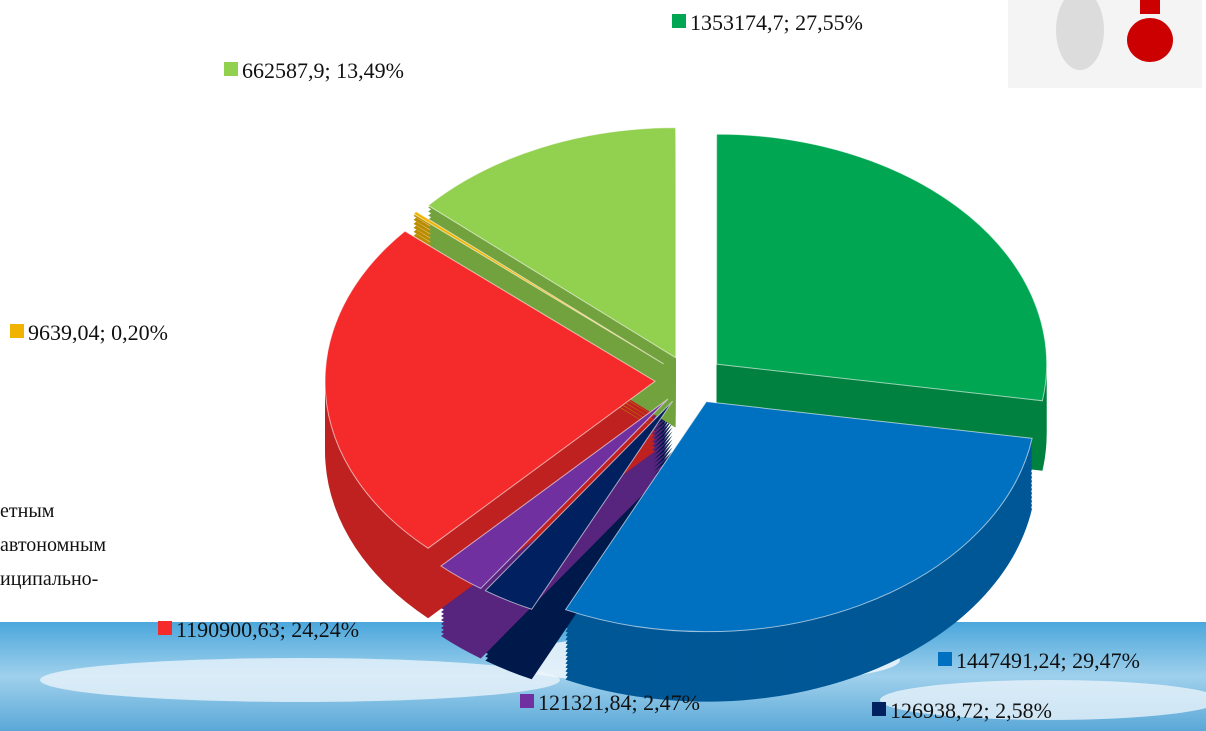 This screenshot has height=731, width=1206. I want to click on data-label: 662587,9; 13,49%, so click(323, 70).